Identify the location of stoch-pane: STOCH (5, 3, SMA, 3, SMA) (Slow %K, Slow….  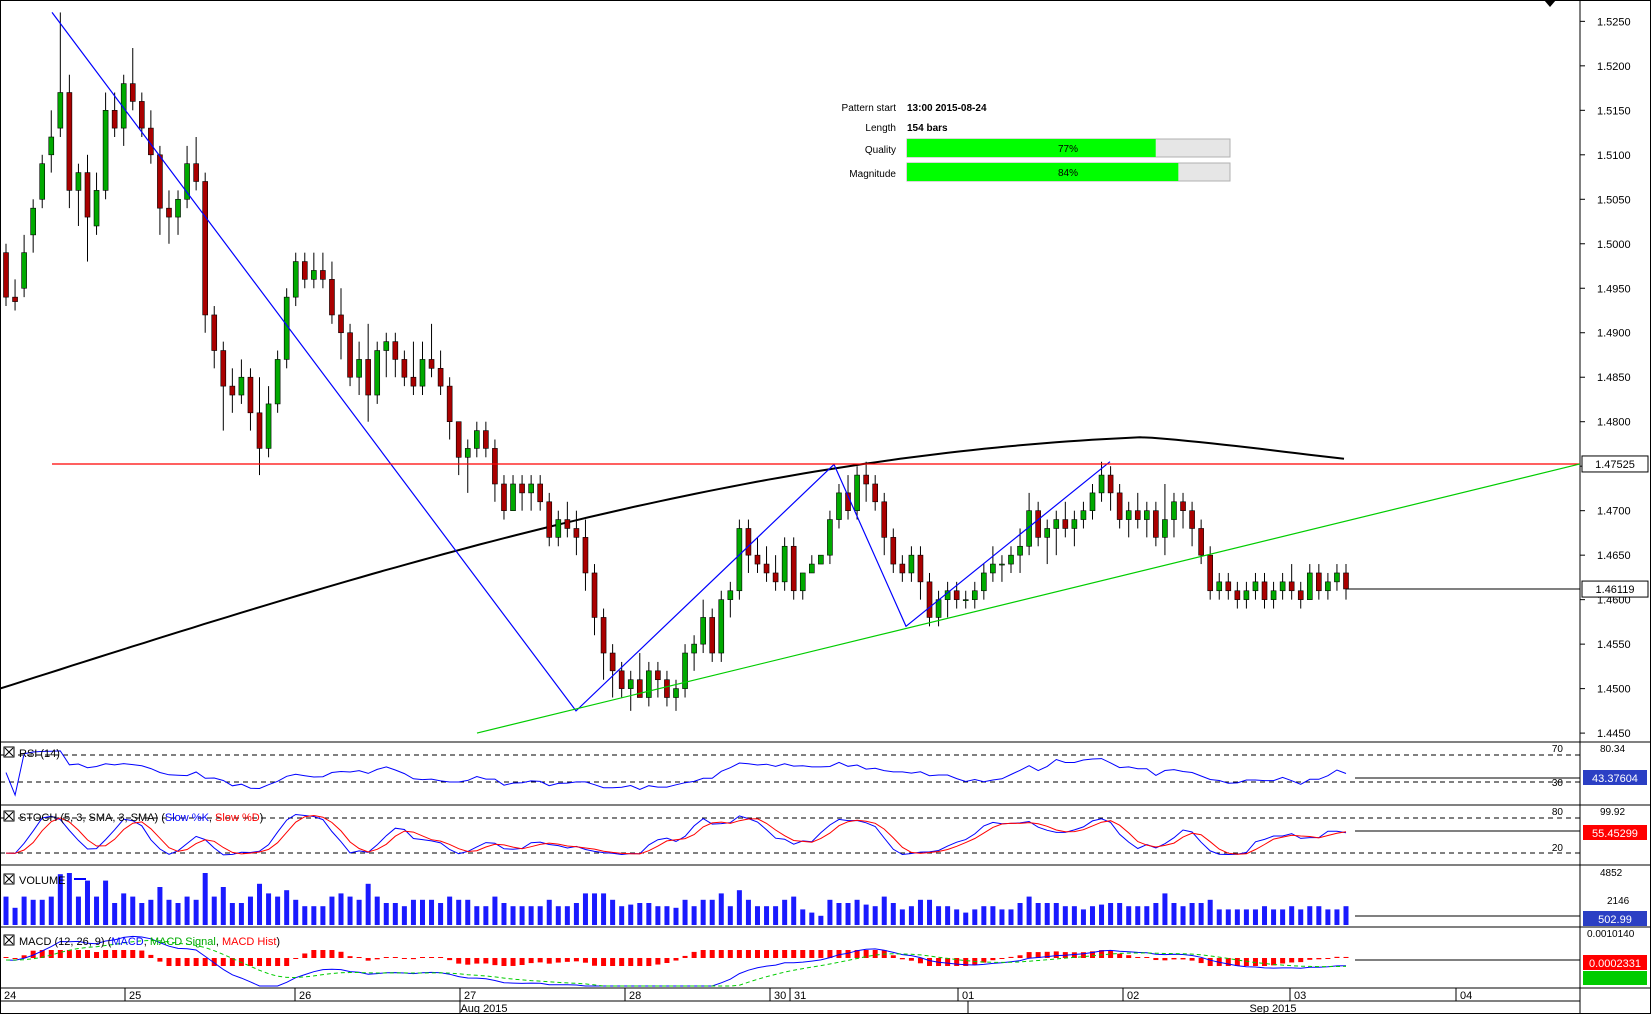
(823, 831).